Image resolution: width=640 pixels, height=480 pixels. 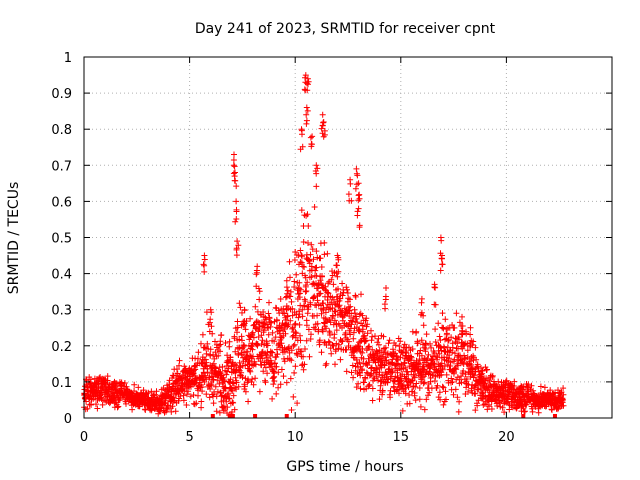 I want to click on y-tick-label: 0.9, so click(x=61, y=94).